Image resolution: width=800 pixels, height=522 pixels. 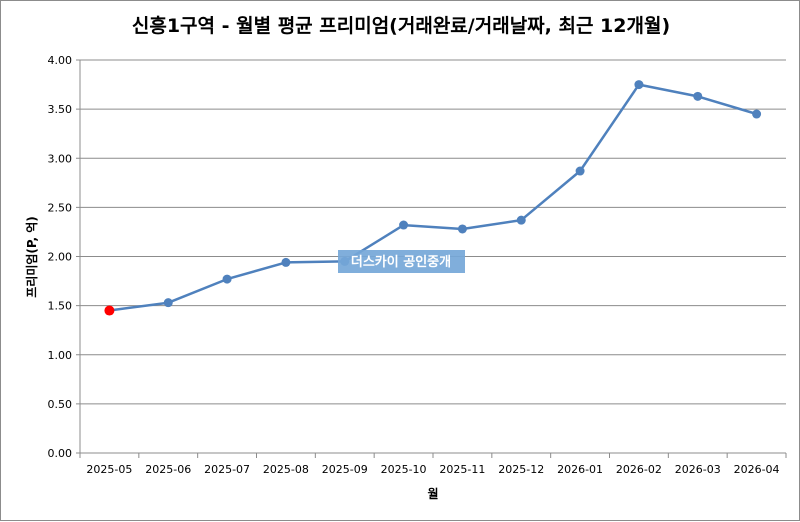 I want to click on y-tick-label: 4.00, so click(x=60, y=60).